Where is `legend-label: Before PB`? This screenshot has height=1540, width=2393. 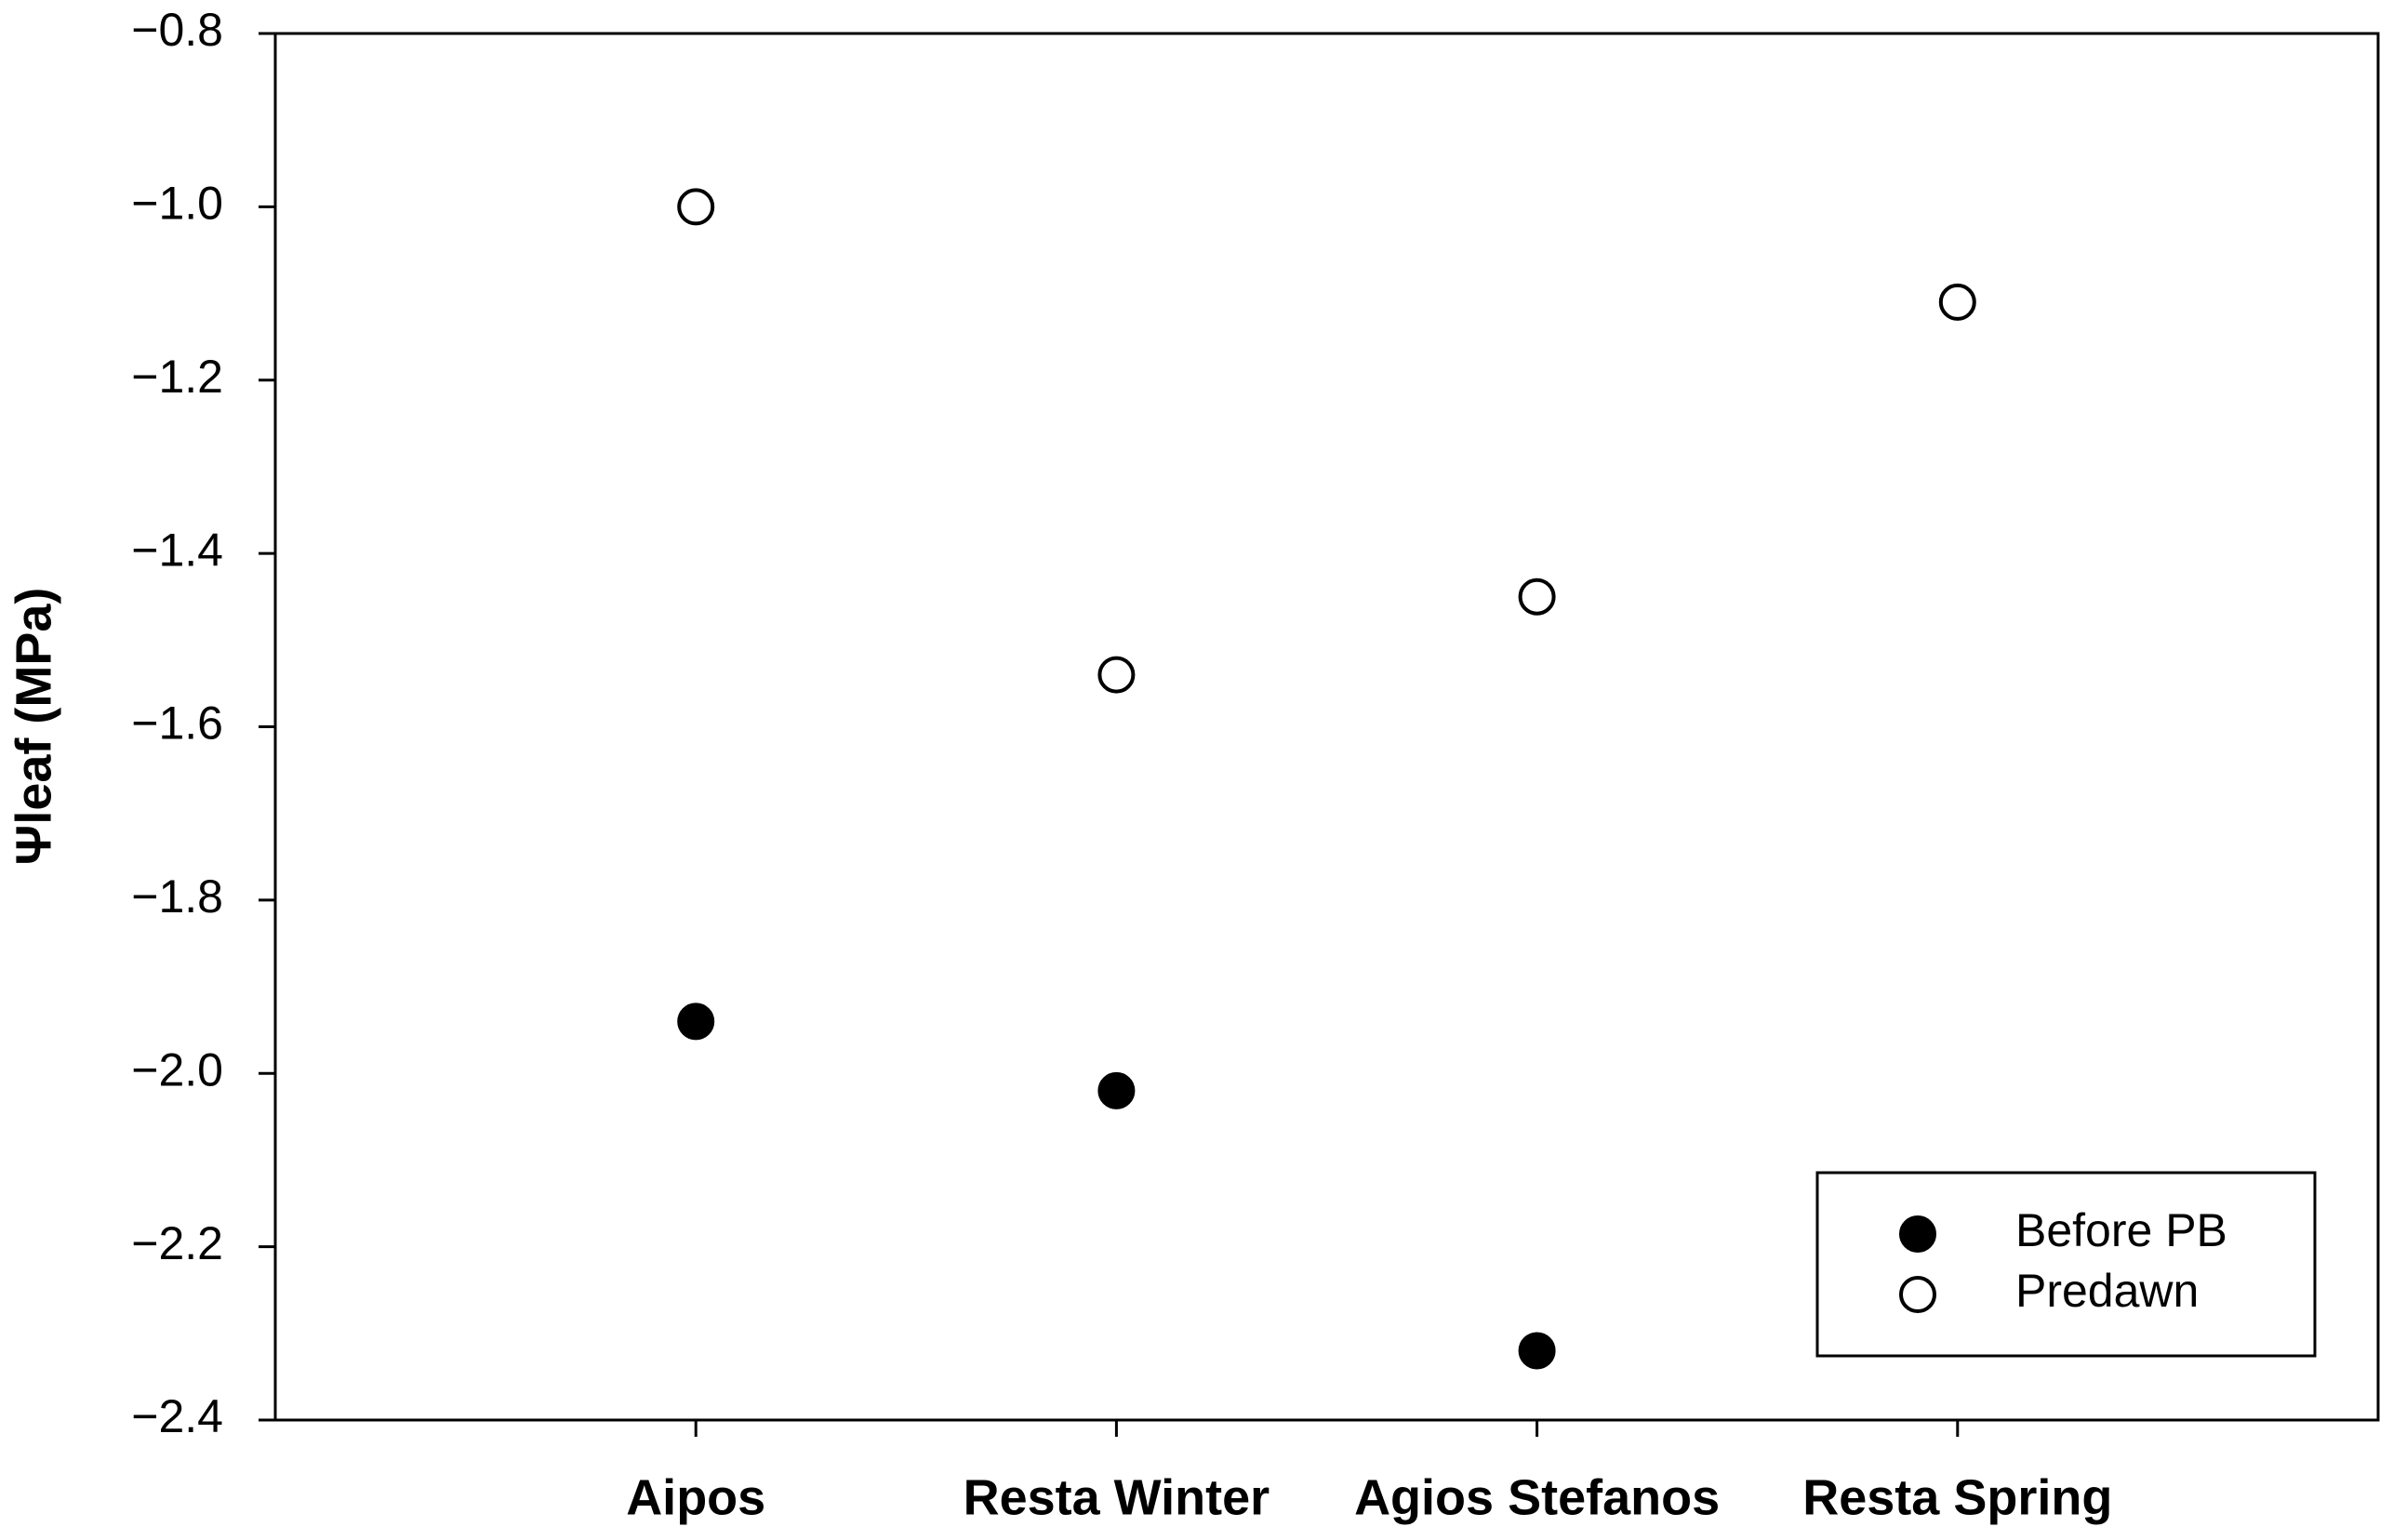
legend-label: Before PB is located at coordinates (2121, 1230).